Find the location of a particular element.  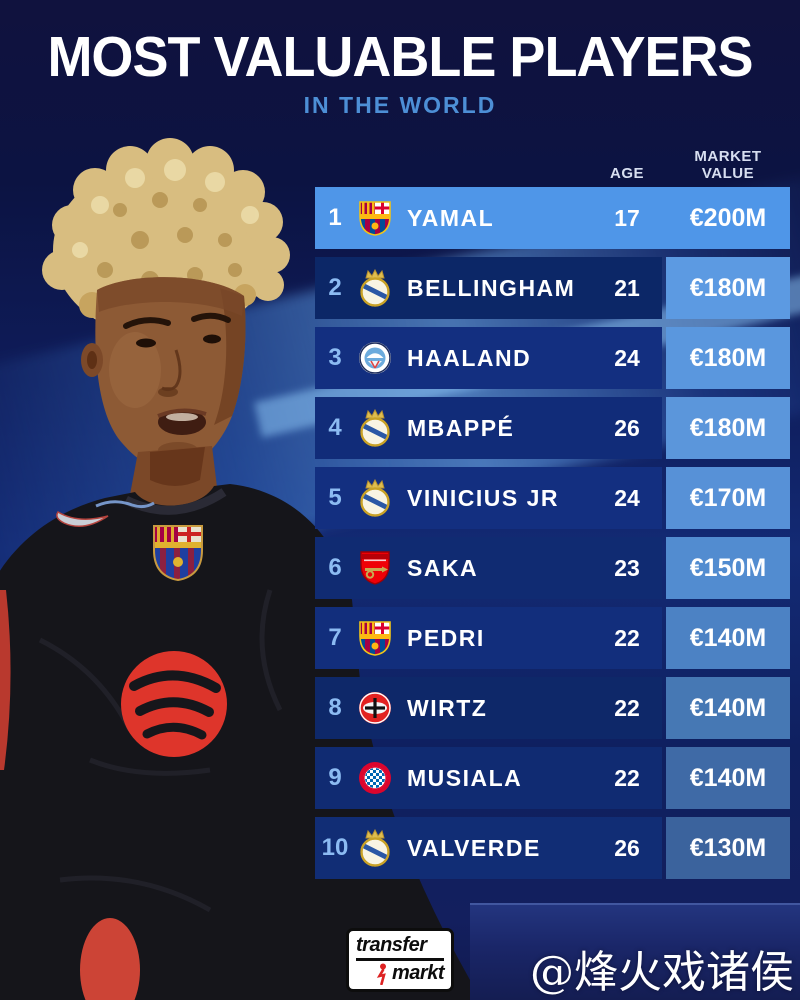

row-main-cell: 9 MUSIALA 22 is located at coordinates (488, 778).